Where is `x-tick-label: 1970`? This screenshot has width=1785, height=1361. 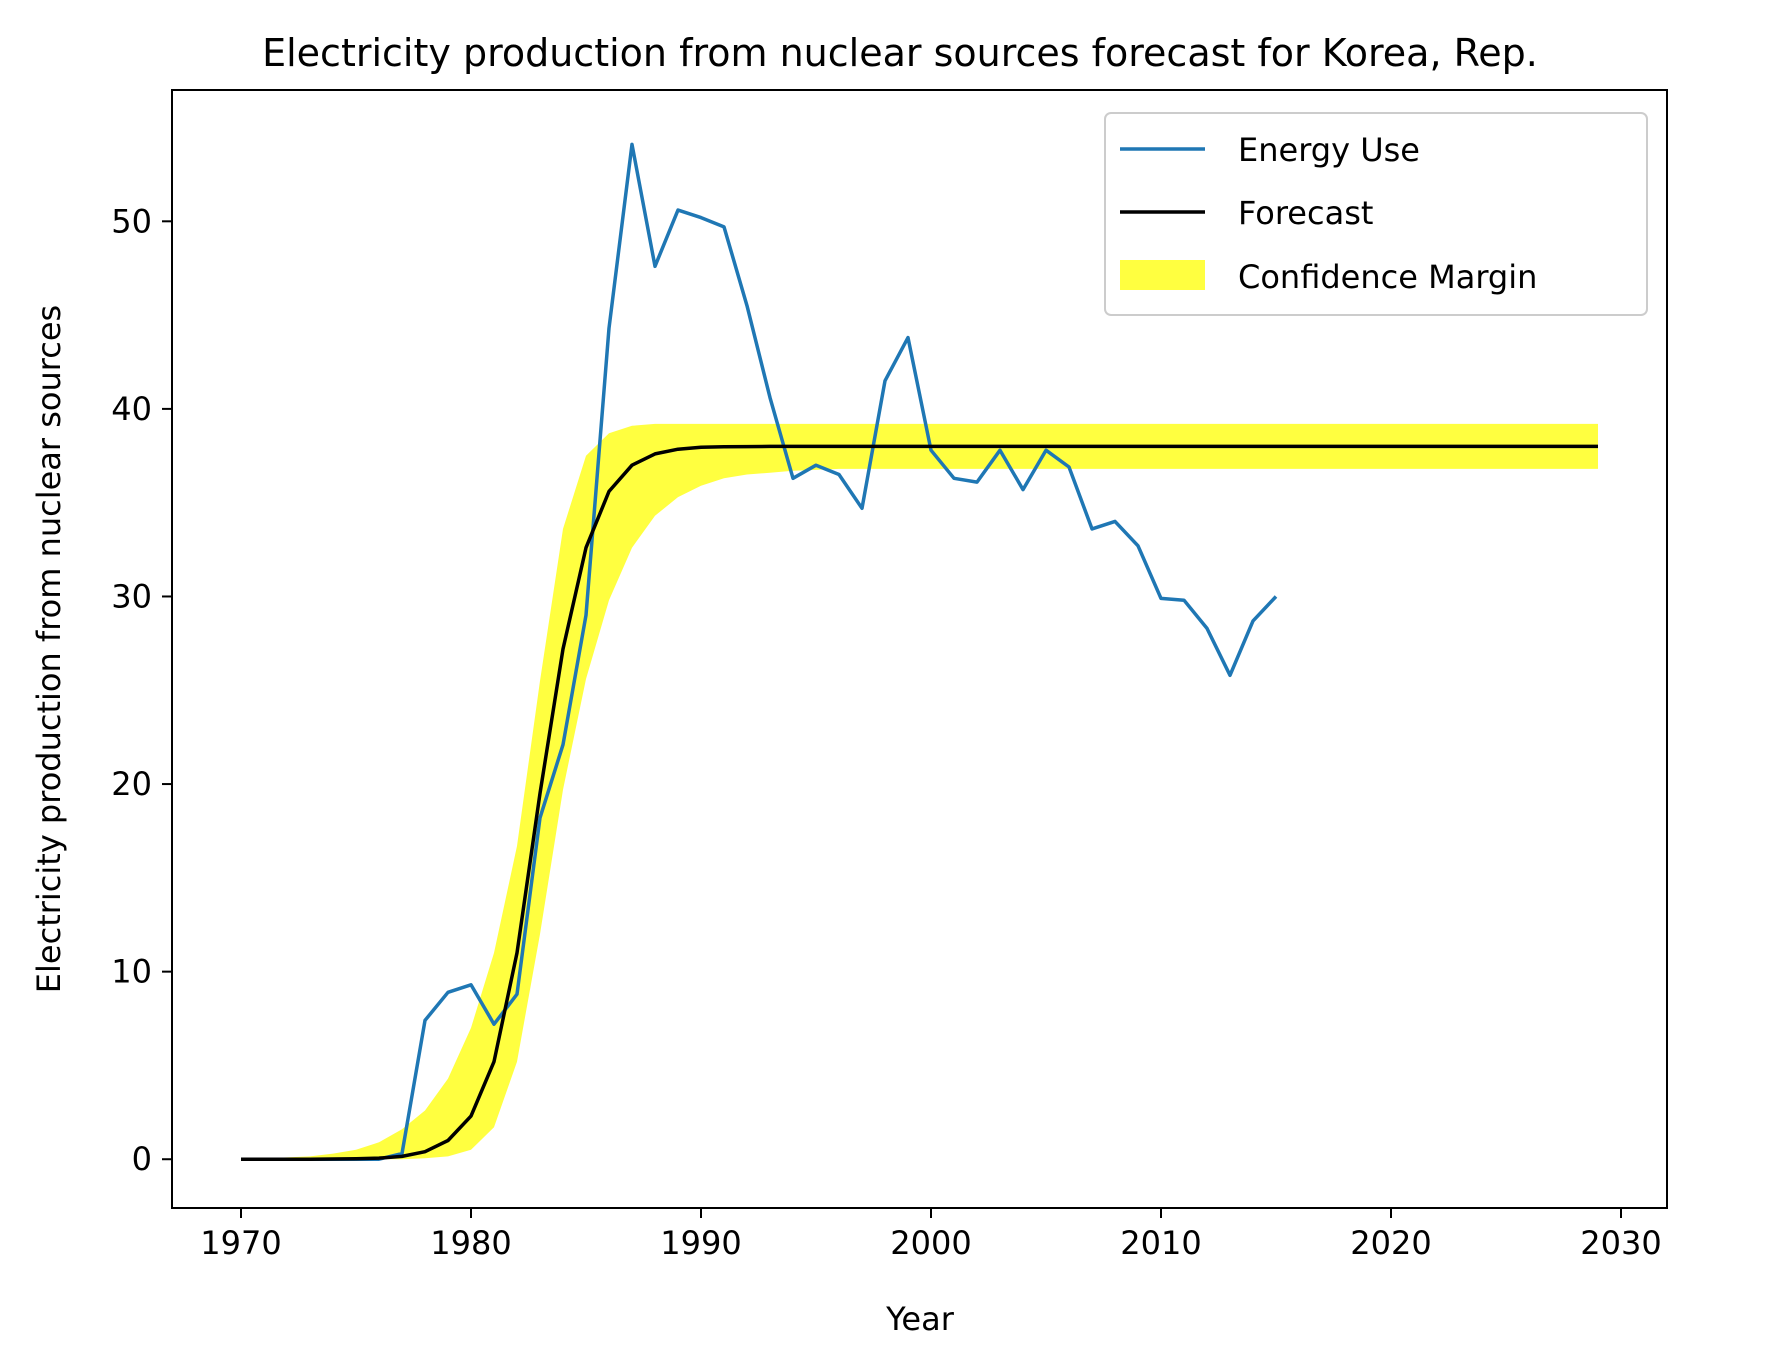 x-tick-label: 1970 is located at coordinates (240, 1243).